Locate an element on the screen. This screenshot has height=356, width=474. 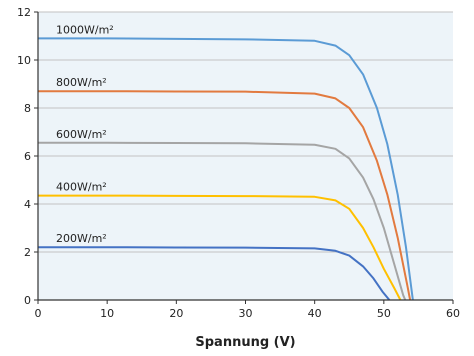
y-tick-label-2: 2 is located at coordinates (27, 252).